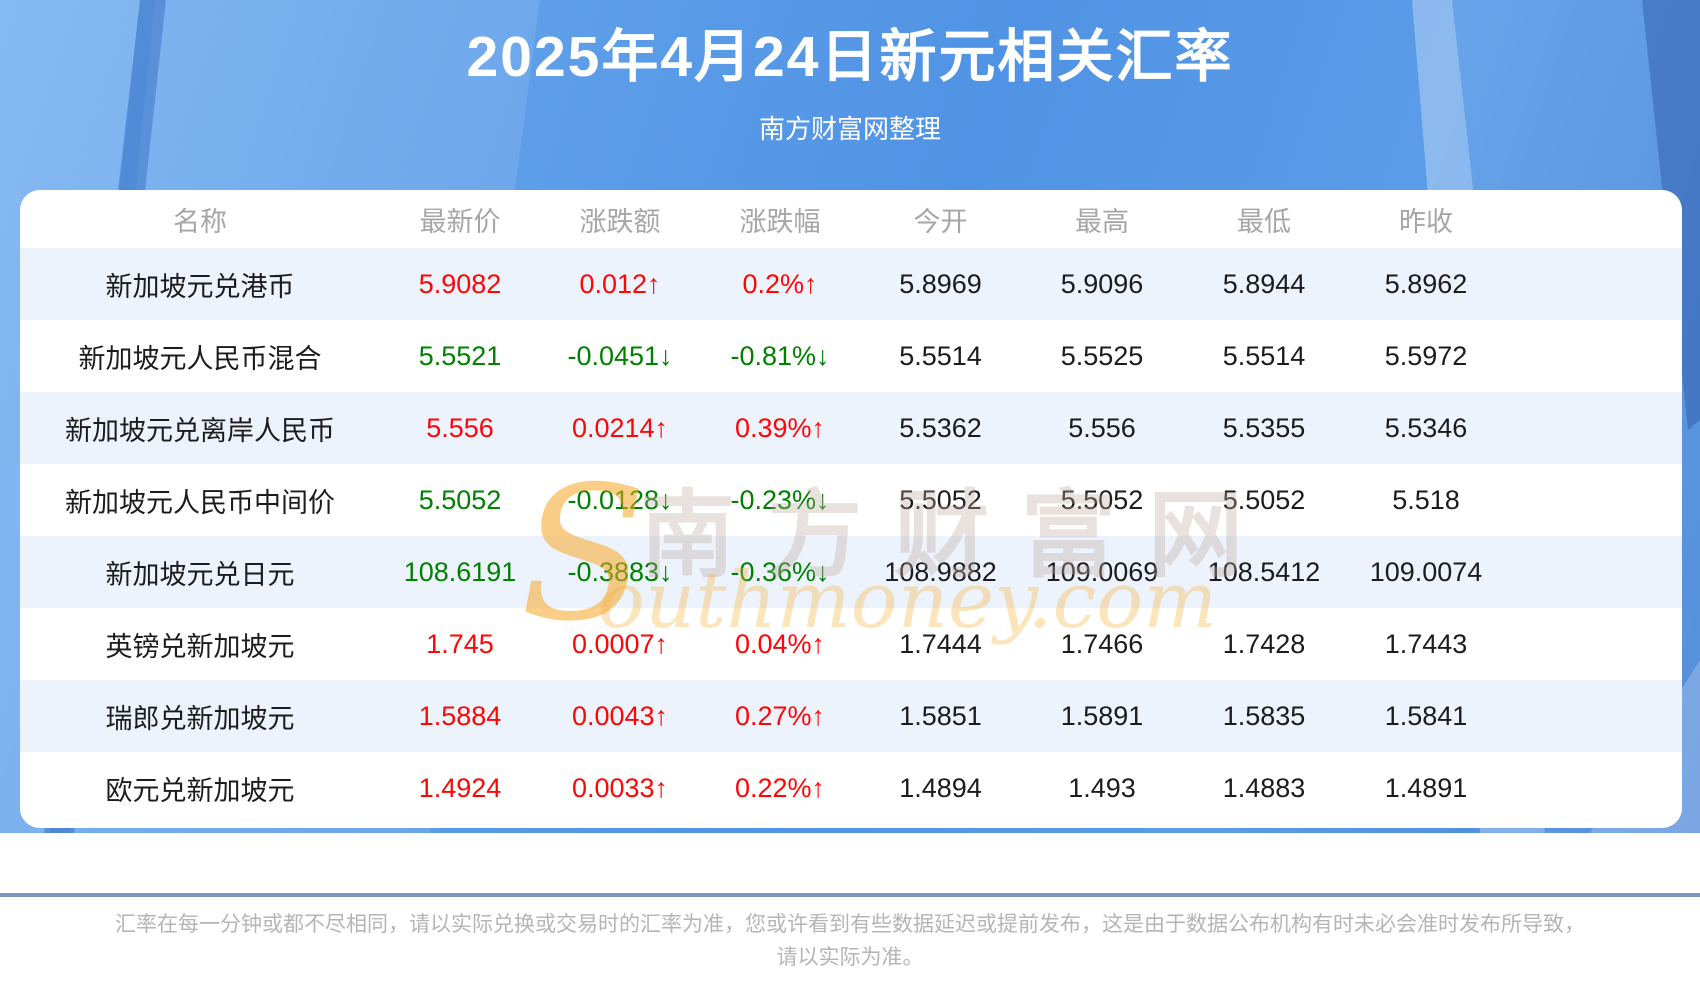 The height and width of the screenshot is (1000, 1700). I want to click on low-cell: 5.5355, so click(1264, 427).